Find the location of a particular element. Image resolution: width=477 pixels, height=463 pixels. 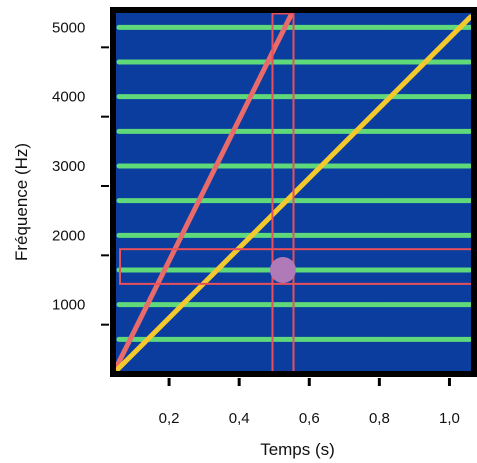

y-tick-label: 4000 is located at coordinates (68, 97).